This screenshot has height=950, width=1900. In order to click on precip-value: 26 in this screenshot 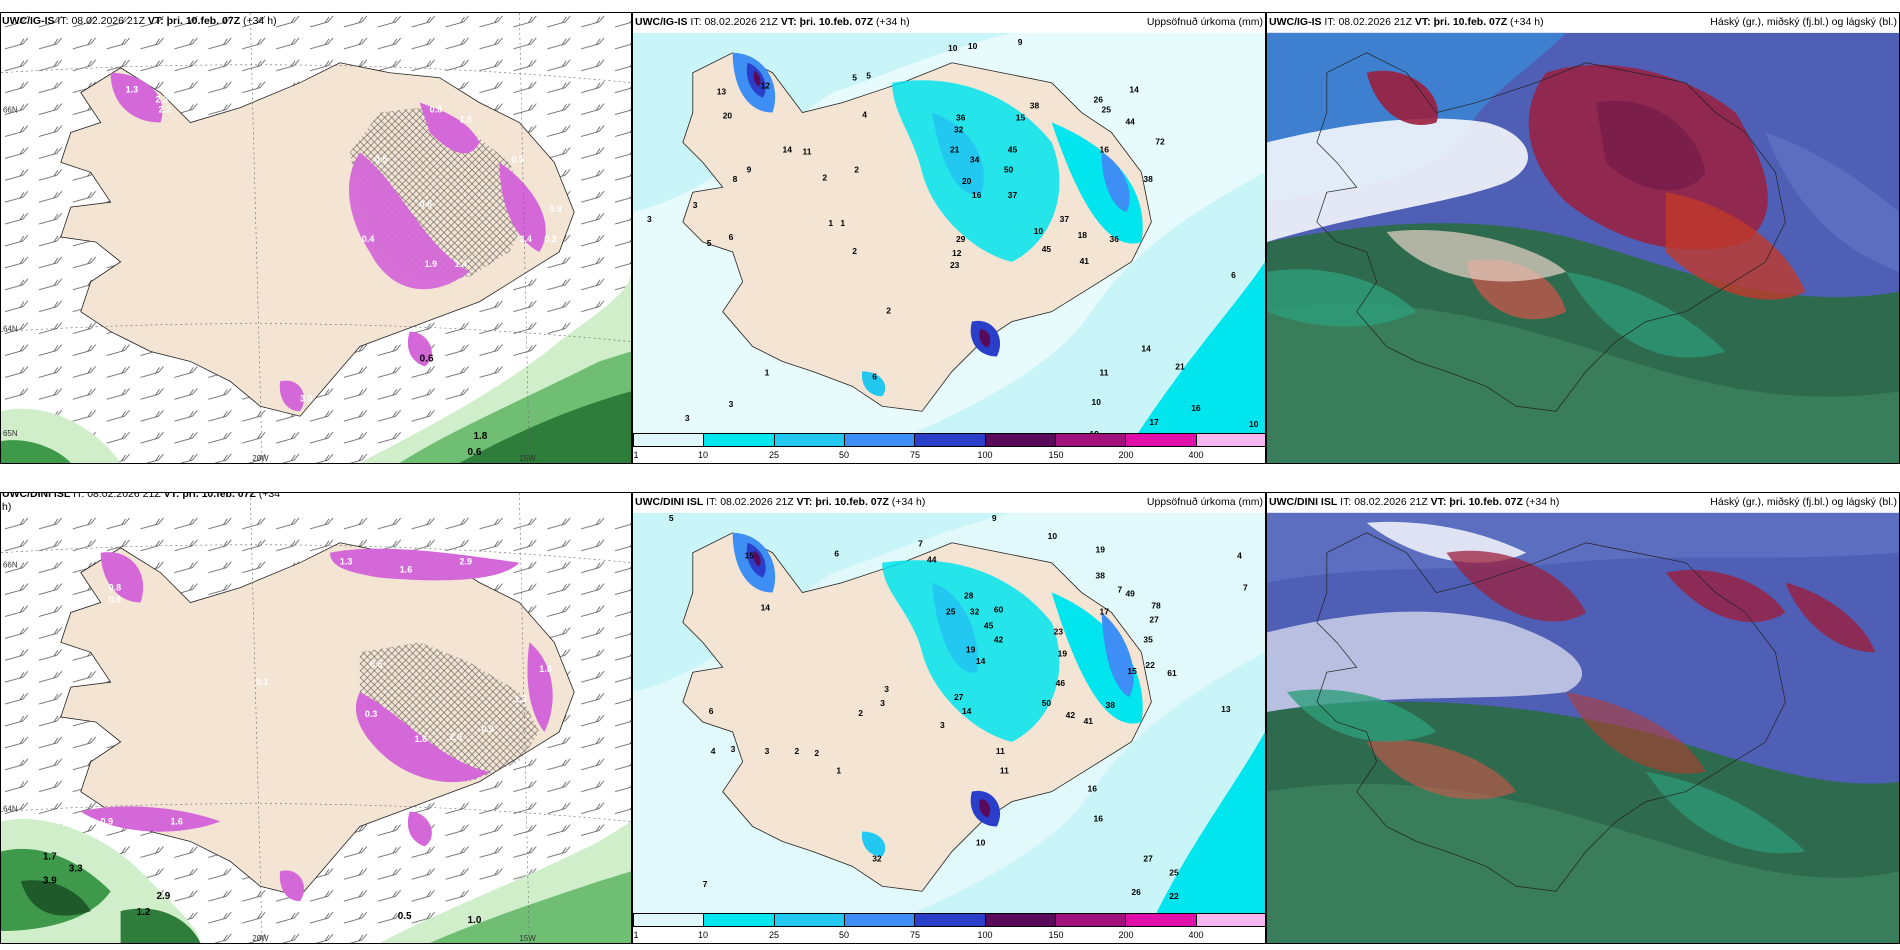, I will do `click(1099, 100)`.